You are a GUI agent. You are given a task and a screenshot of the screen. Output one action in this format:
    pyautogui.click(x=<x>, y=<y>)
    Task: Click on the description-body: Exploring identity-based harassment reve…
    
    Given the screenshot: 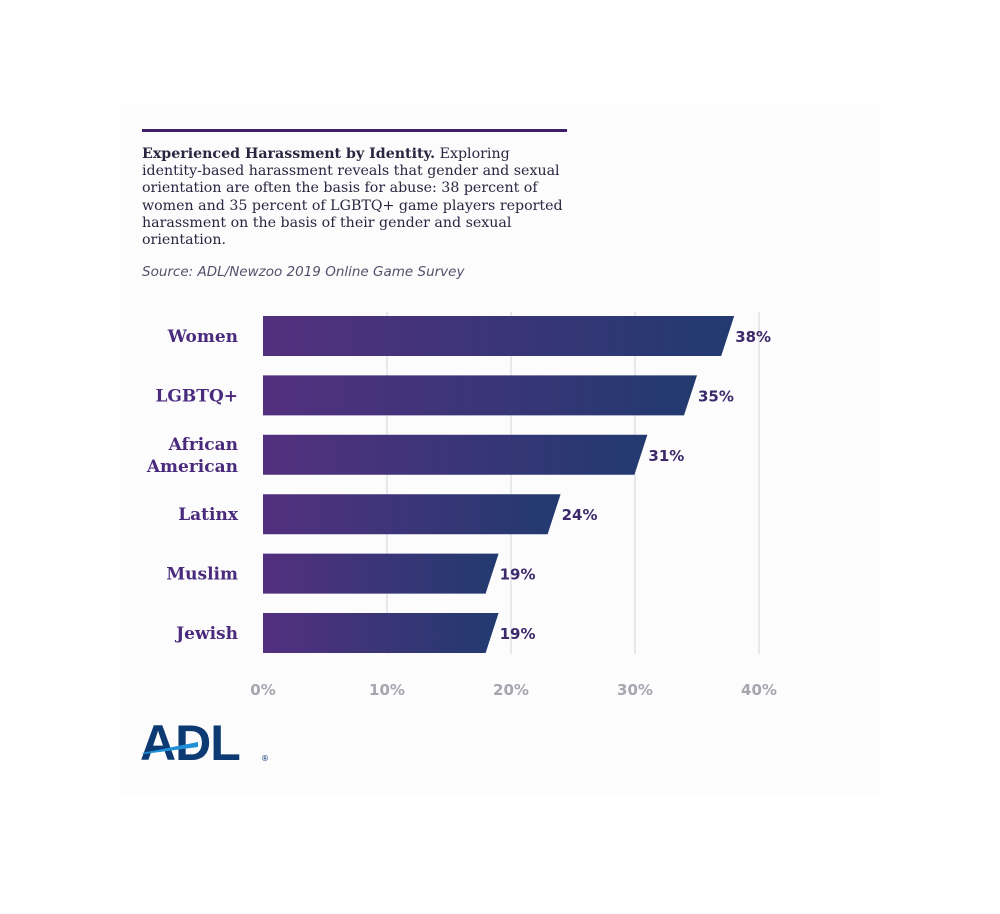 What is the action you would take?
    pyautogui.click(x=352, y=197)
    